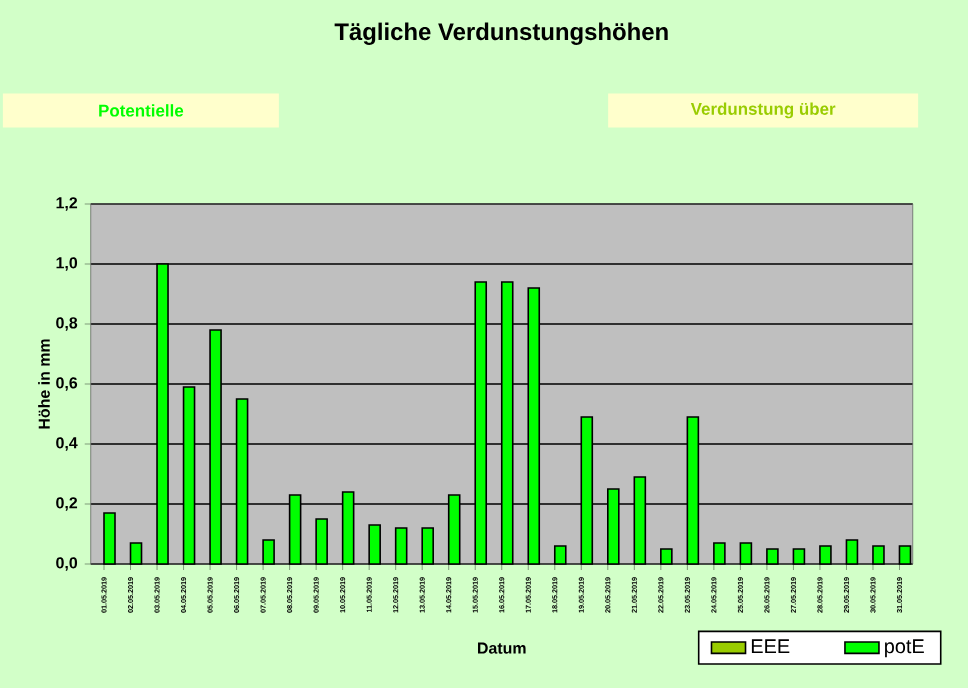  Describe the element at coordinates (770, 646) in the screenshot. I see `legend-label: EEE` at that location.